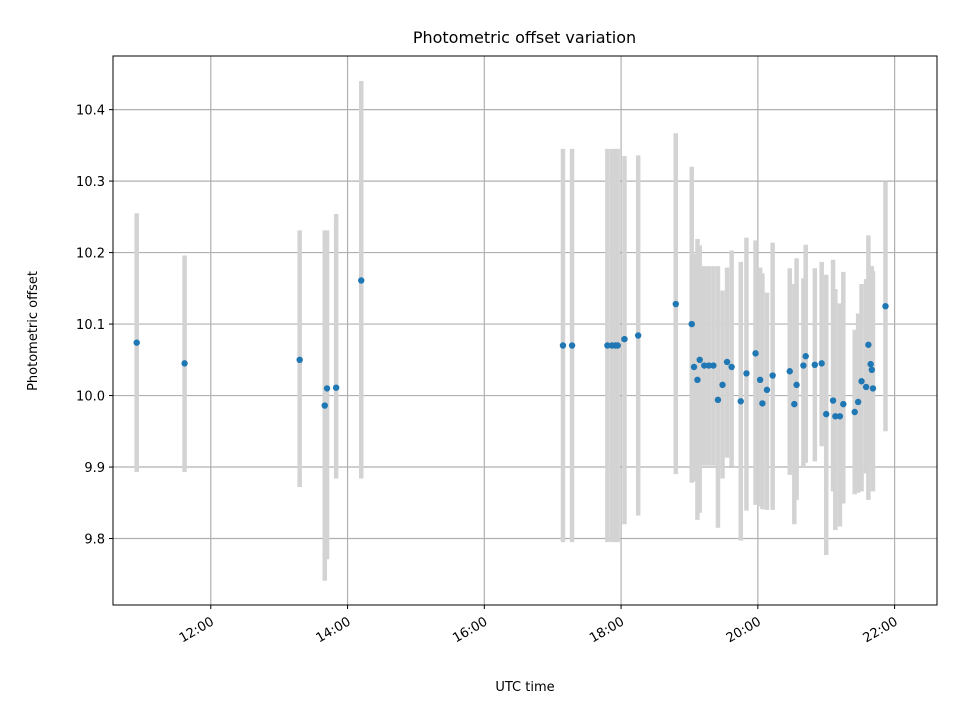  Describe the element at coordinates (90, 325) in the screenshot. I see `y-tick-label: 10.1` at that location.